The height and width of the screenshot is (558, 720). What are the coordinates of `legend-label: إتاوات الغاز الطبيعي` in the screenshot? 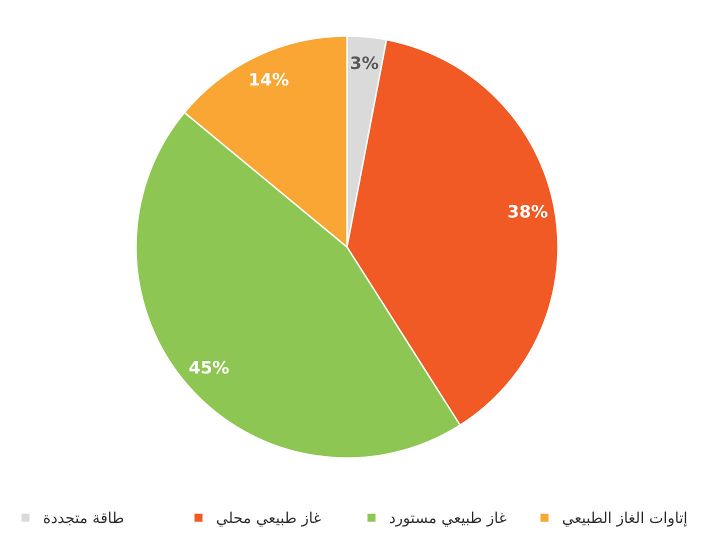 It's located at (625, 517).